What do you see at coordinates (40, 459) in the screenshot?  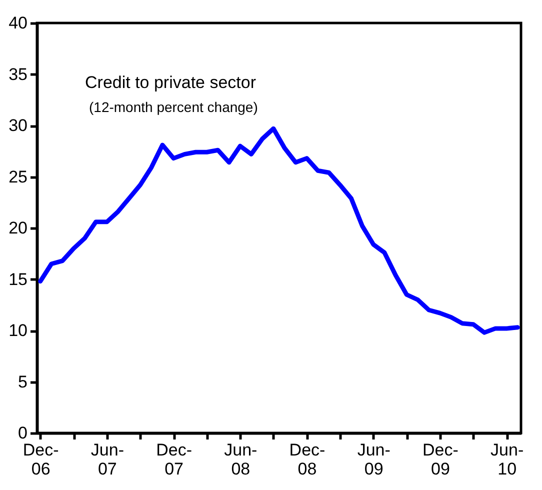 I see `x-tick-label: Dec-06` at bounding box center [40, 459].